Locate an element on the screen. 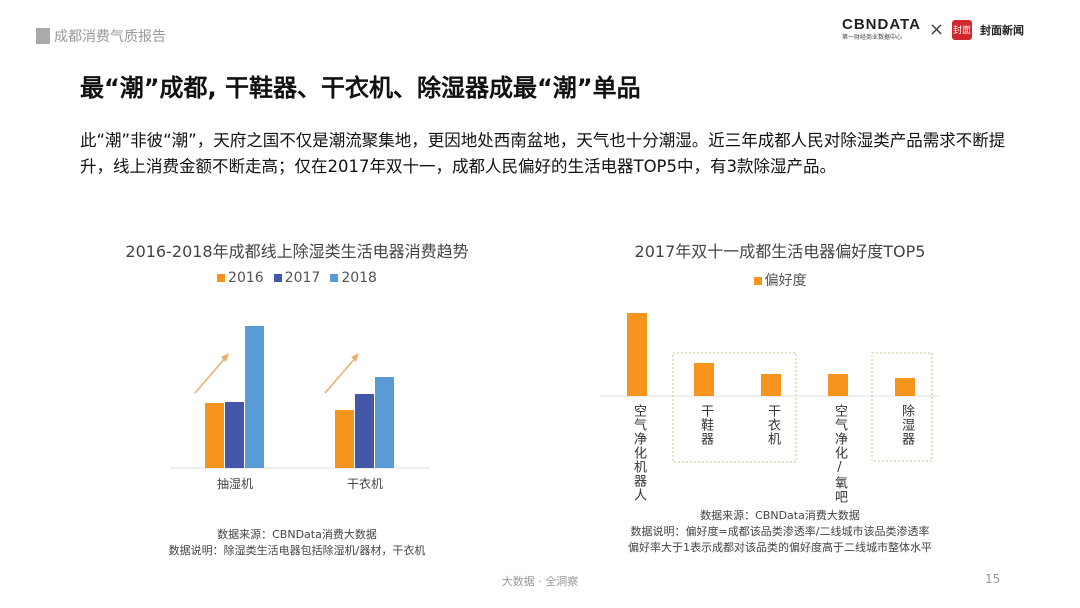 Image resolution: width=1080 pixels, height=608 pixels. cbn-logo-sub: 第一财经商业数据中心 is located at coordinates (872, 37).